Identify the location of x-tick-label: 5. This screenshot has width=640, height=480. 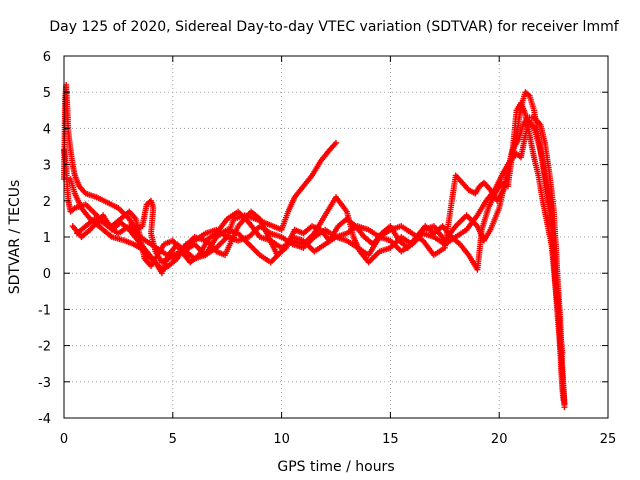
(173, 439).